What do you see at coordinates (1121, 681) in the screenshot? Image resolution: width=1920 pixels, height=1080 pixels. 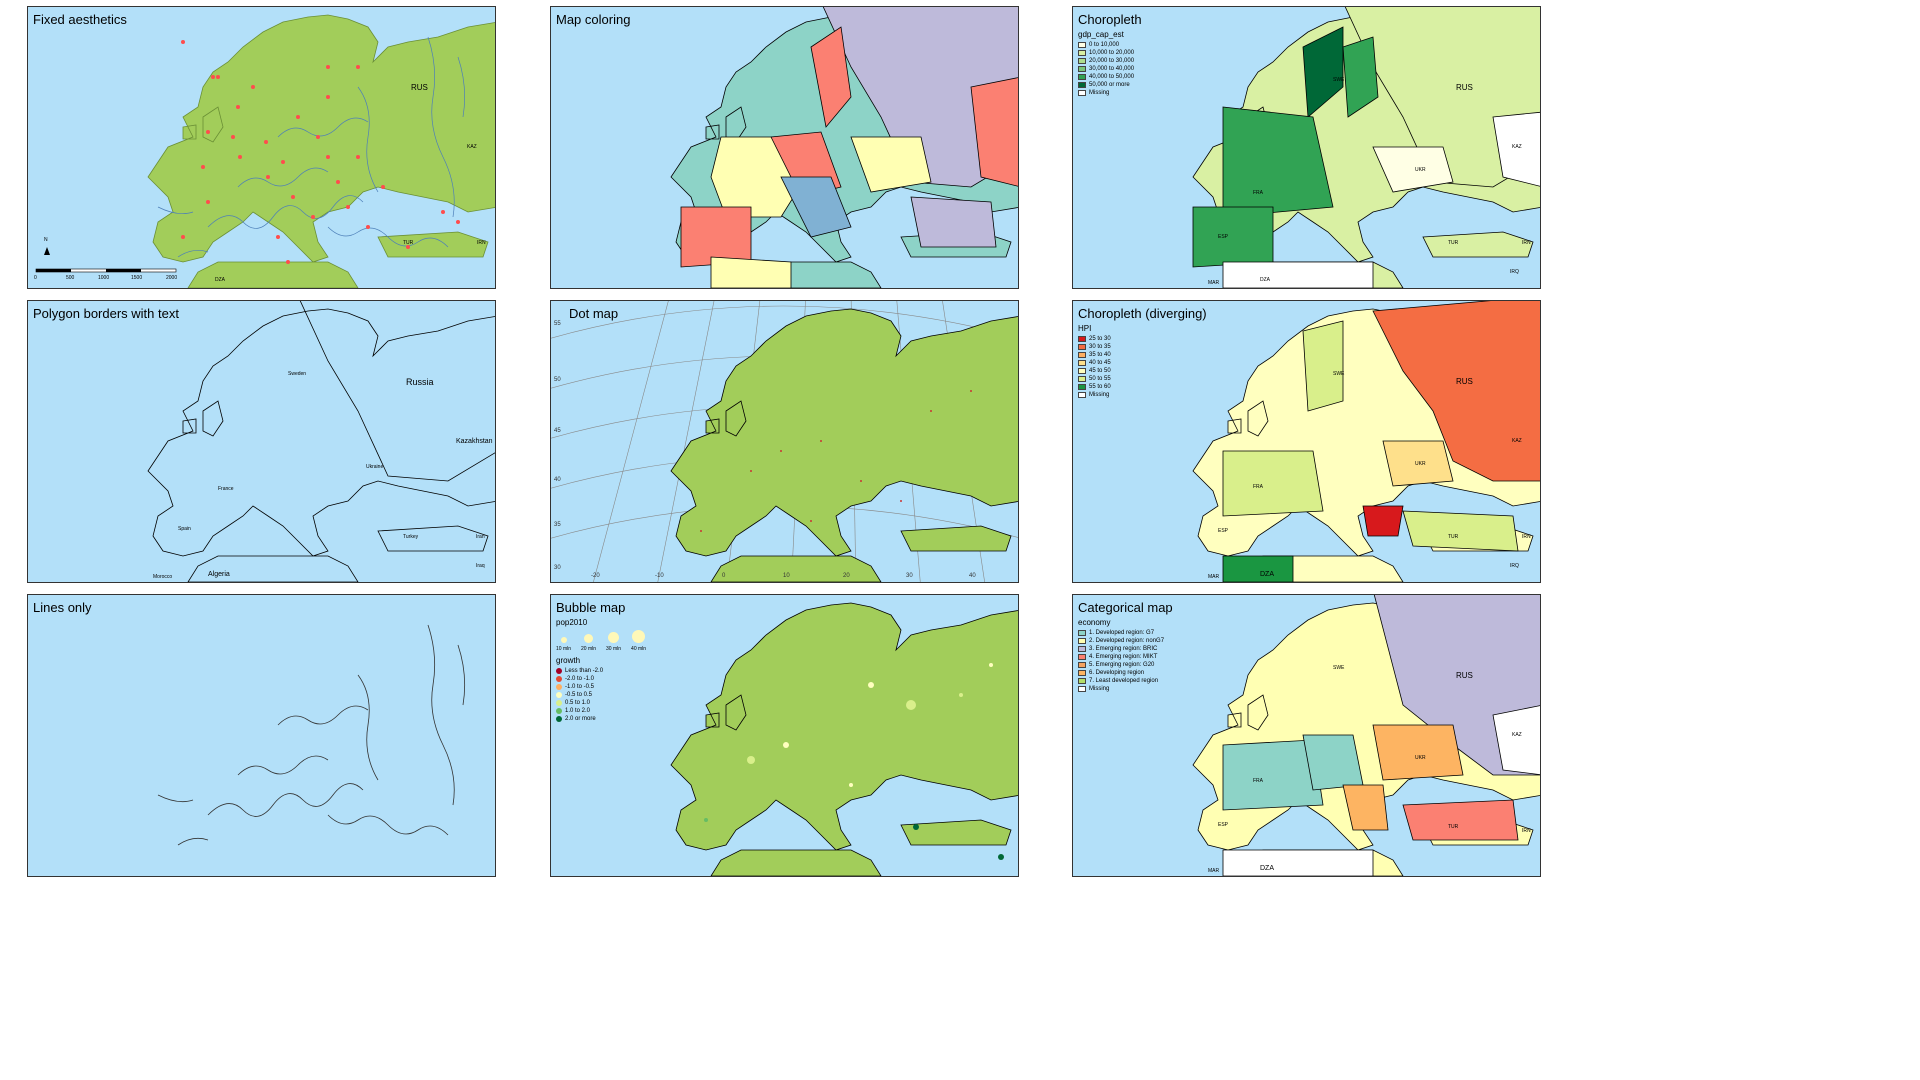 I see `legend-item: 7. Least developed region` at bounding box center [1121, 681].